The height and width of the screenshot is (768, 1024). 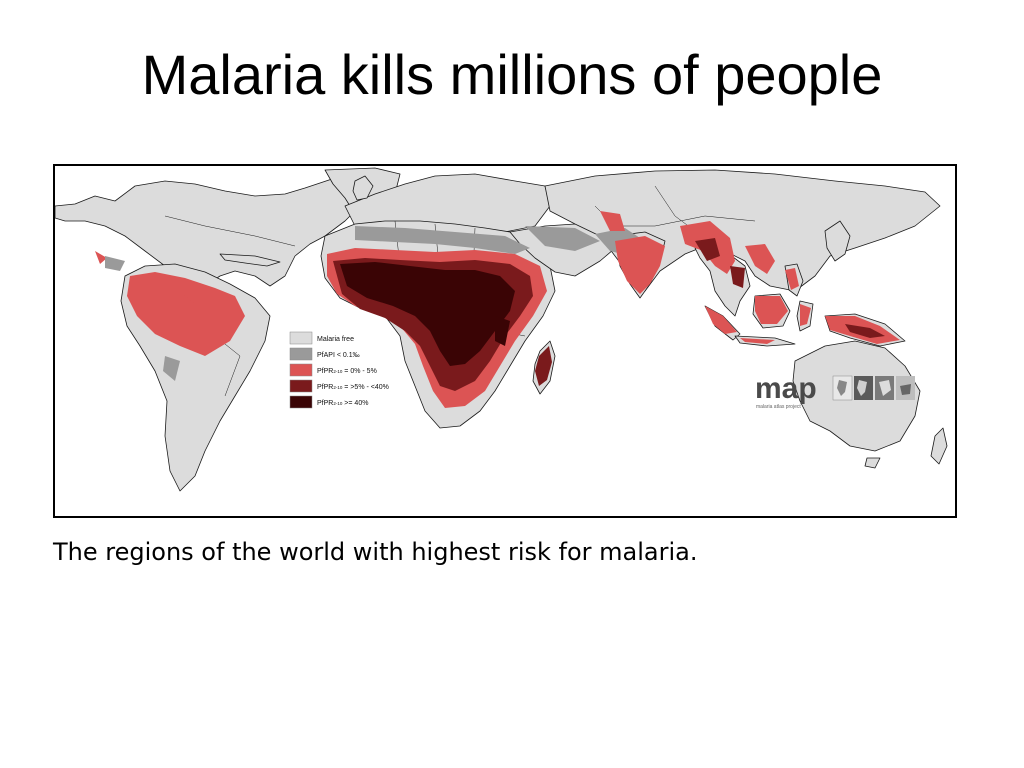 What do you see at coordinates (170, 303) in the screenshot?
I see `americas-risk-layer` at bounding box center [170, 303].